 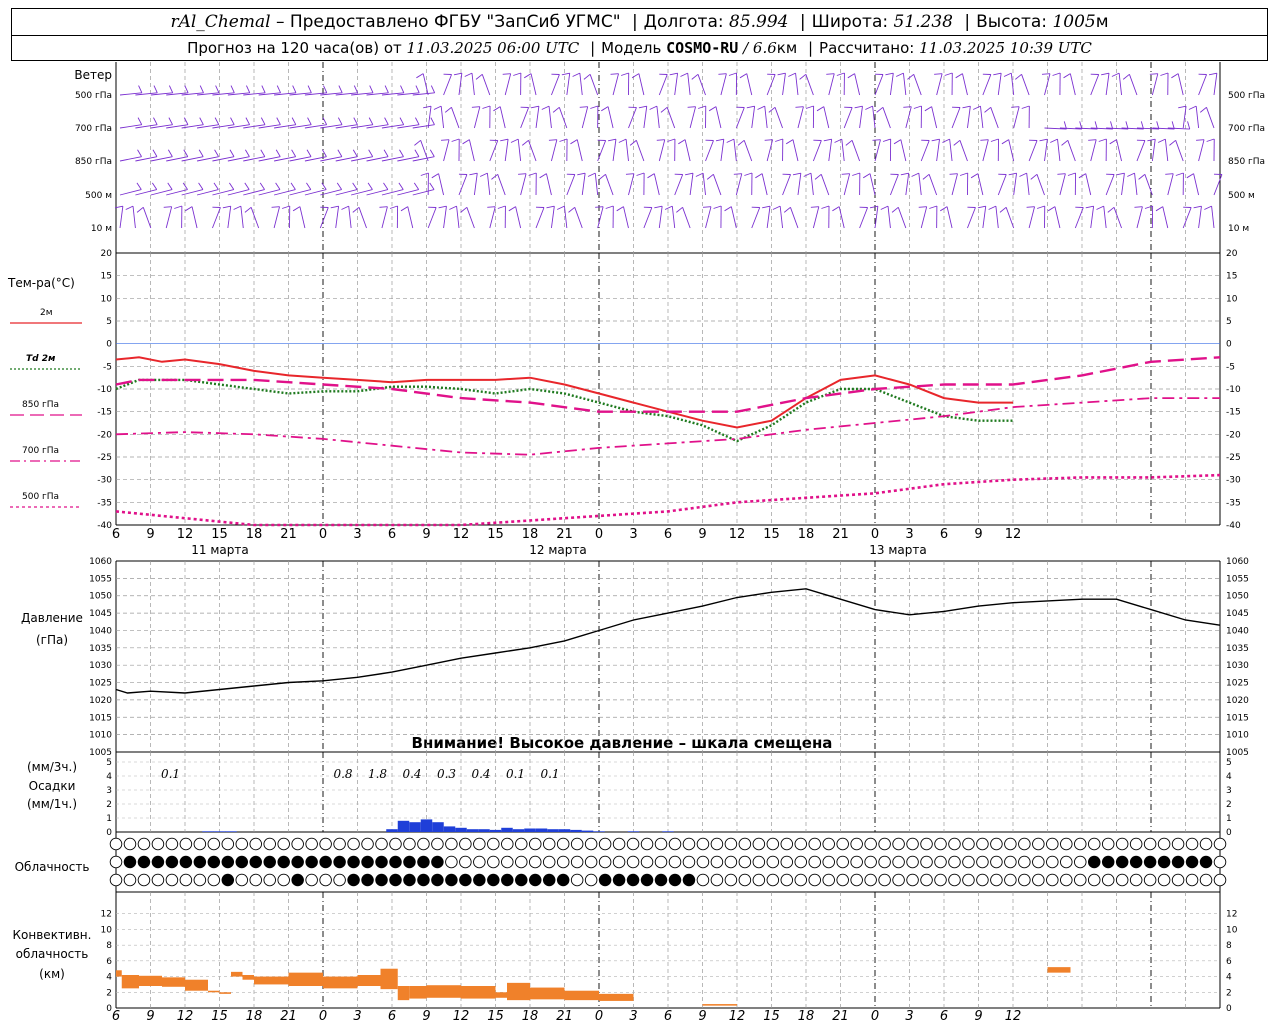 I want to click on conv-ytick-left: 4, so click(x=109, y=978).